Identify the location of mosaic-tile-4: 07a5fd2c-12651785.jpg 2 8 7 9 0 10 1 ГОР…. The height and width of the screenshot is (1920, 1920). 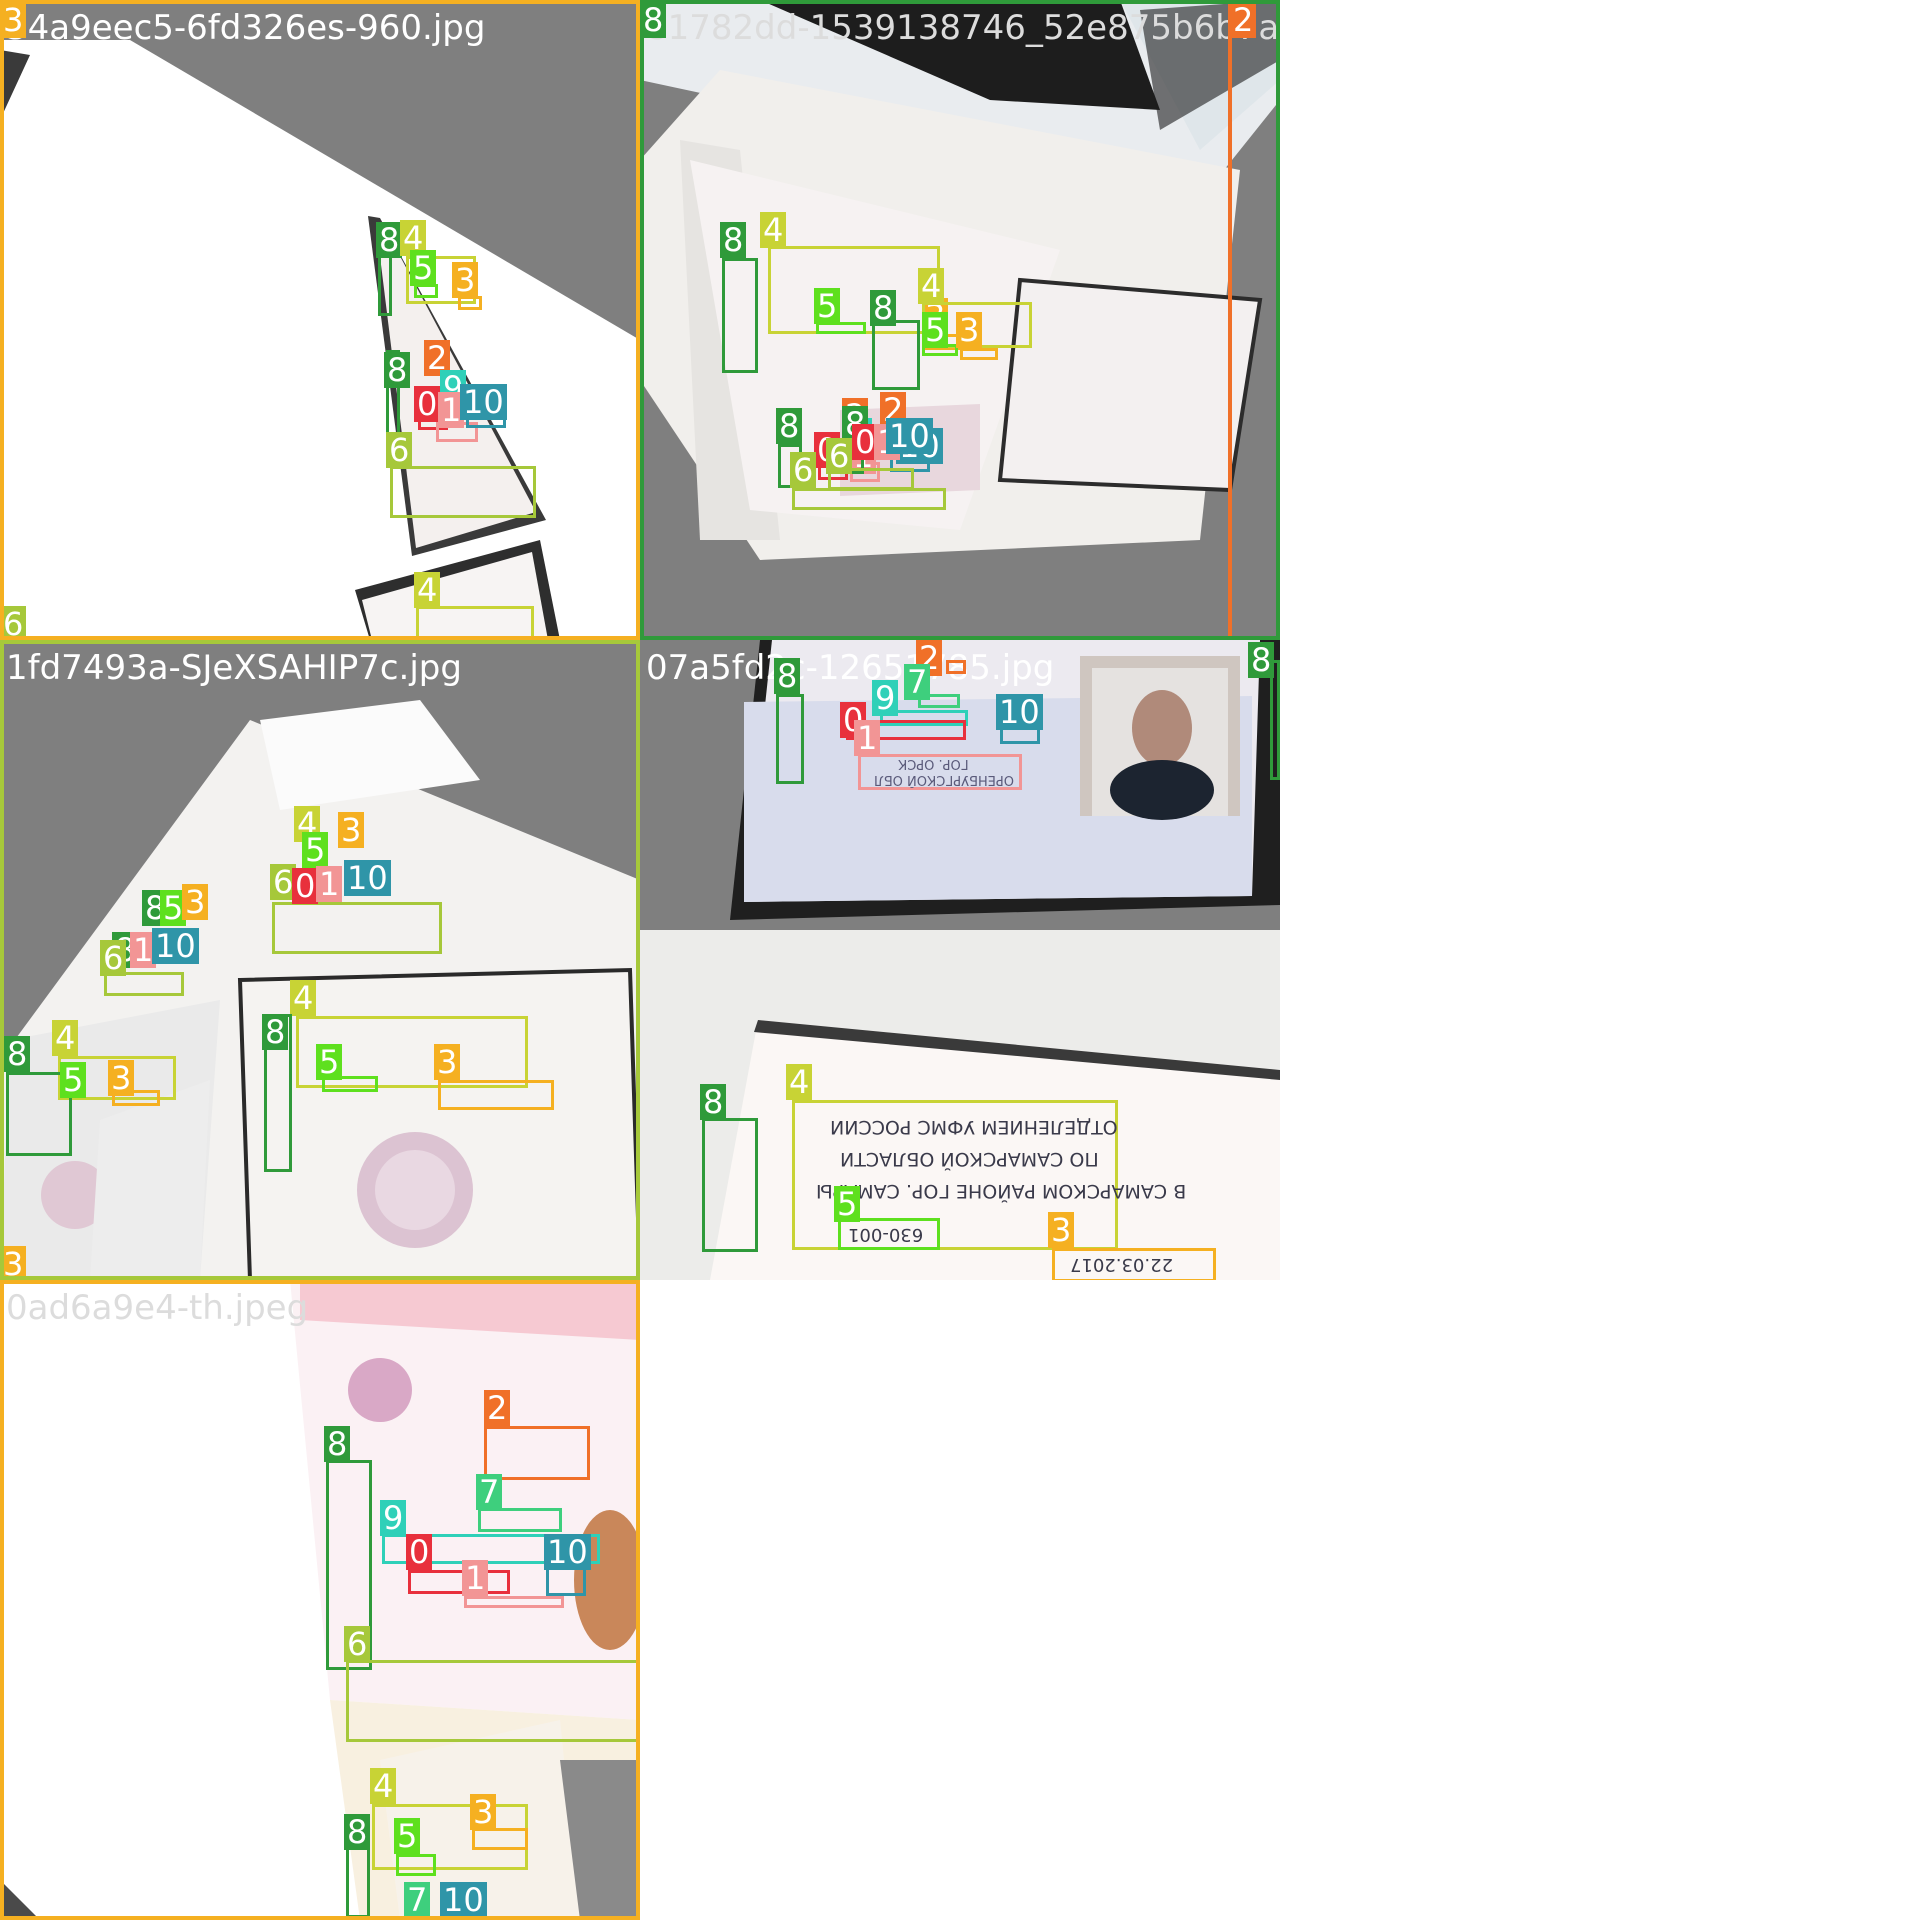
(960, 960).